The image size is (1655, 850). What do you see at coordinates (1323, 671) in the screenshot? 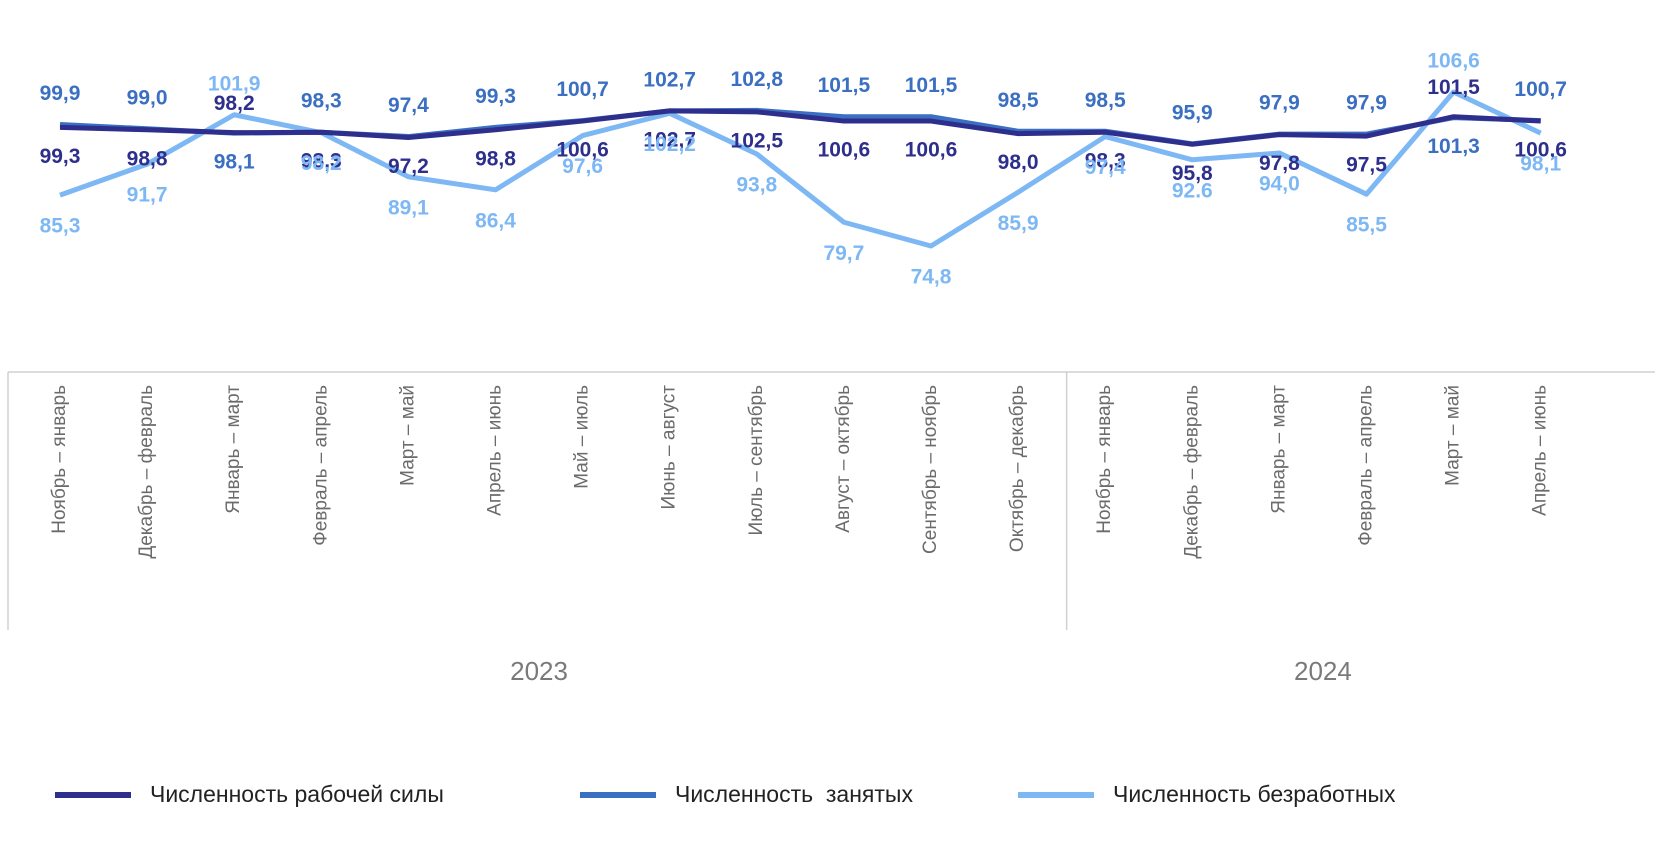
I see `year-label: 2024` at bounding box center [1323, 671].